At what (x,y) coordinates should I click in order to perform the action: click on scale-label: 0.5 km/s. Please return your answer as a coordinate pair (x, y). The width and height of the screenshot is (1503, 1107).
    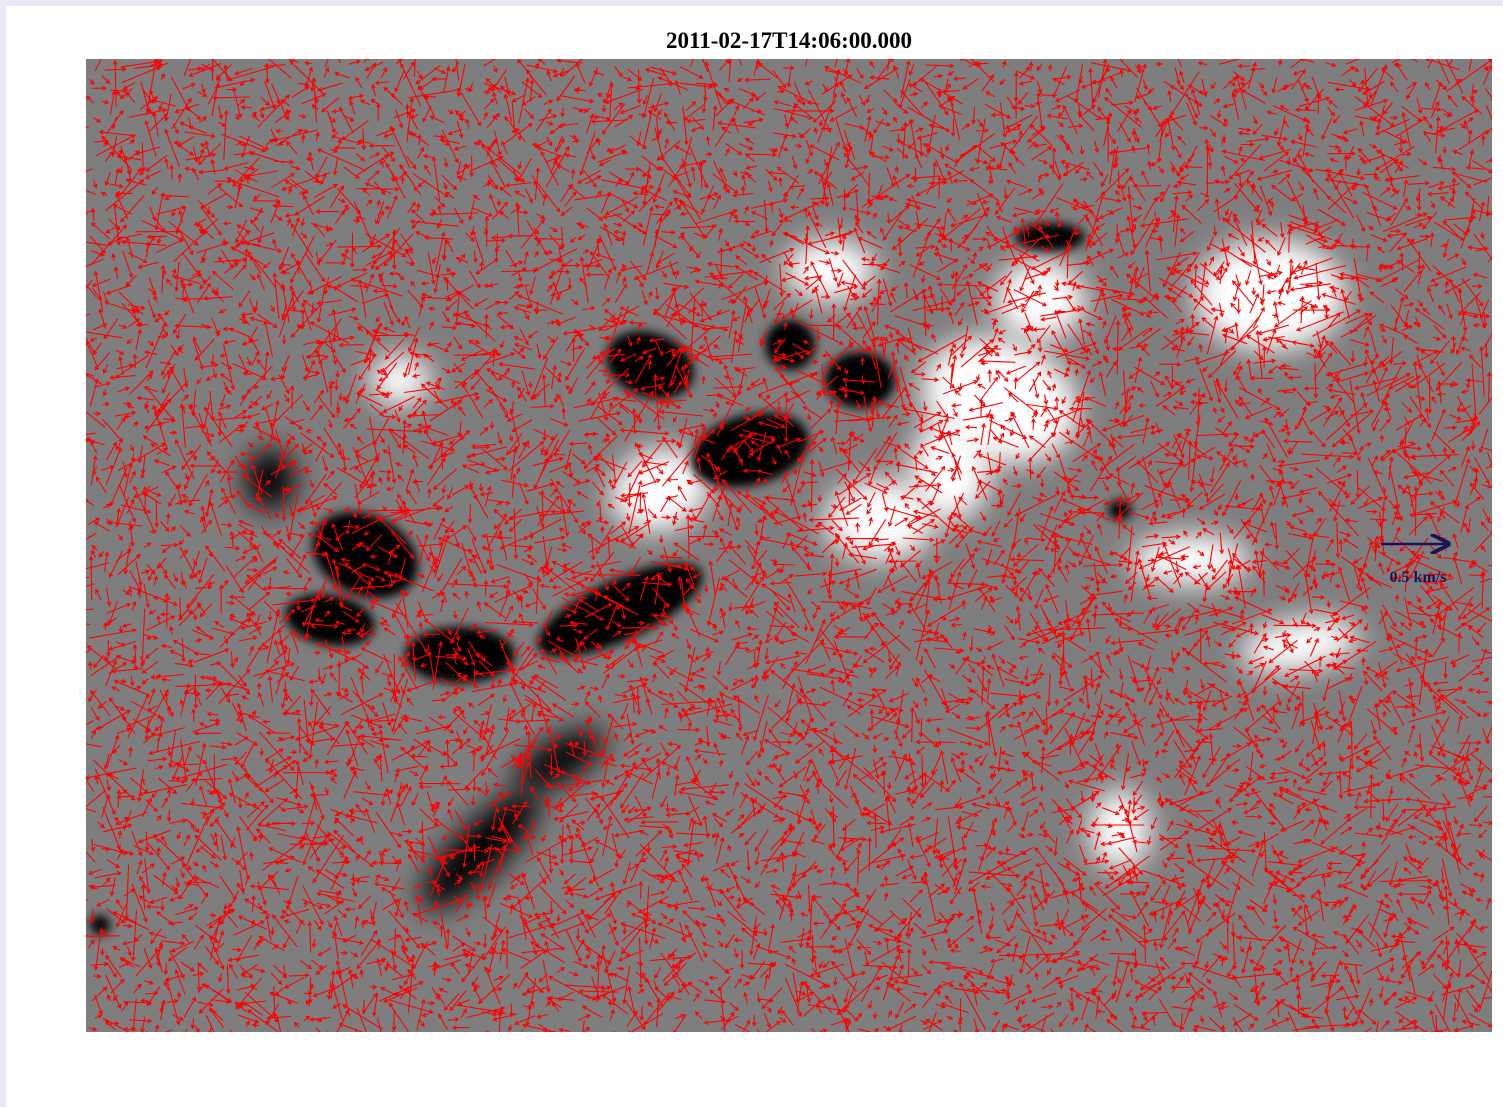
    Looking at the image, I should click on (1418, 577).